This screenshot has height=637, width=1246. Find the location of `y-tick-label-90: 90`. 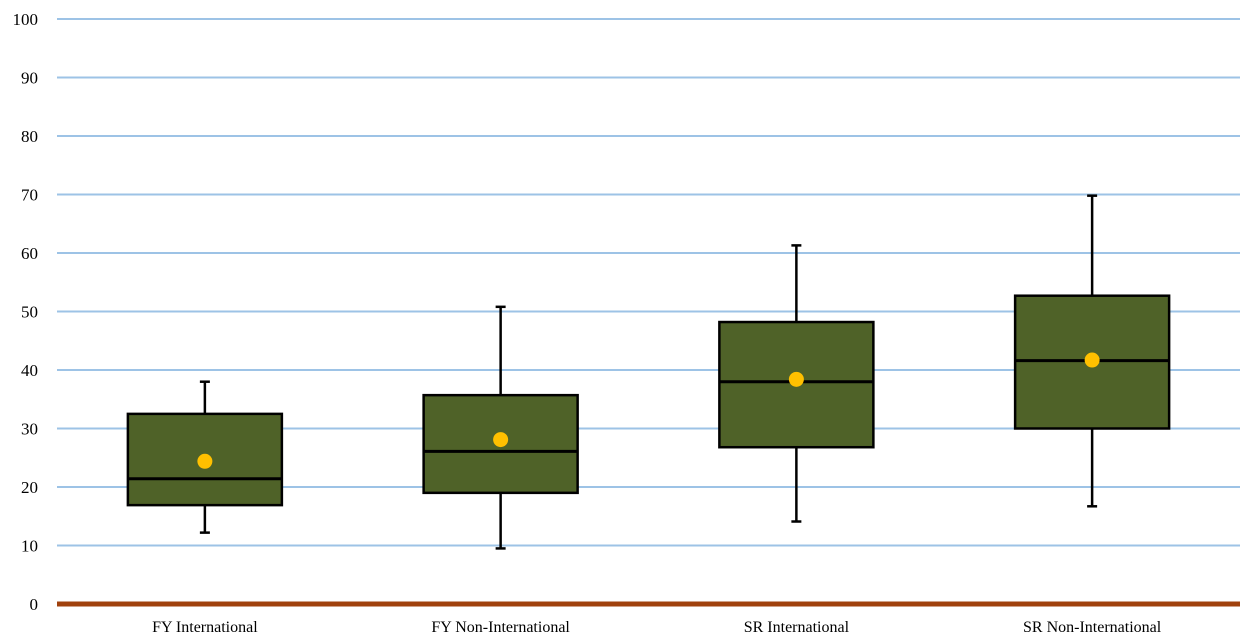

y-tick-label-90: 90 is located at coordinates (29, 78).